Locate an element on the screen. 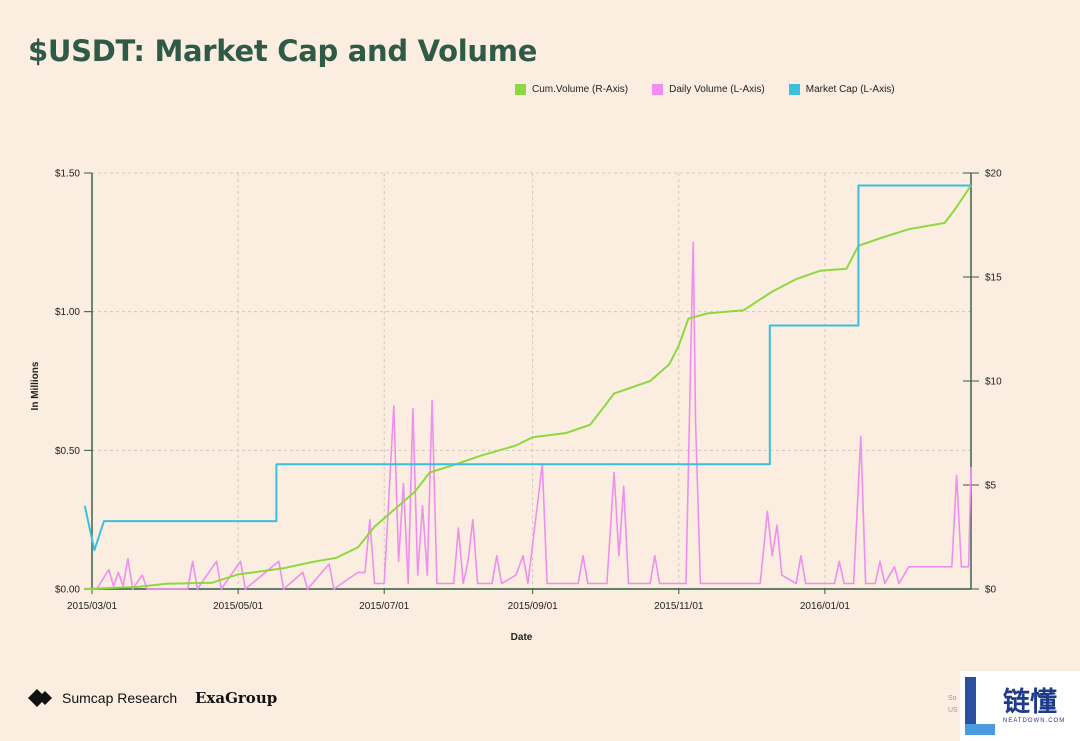 The height and width of the screenshot is (741, 1080). source-note-line-2: US is located at coordinates (953, 710).